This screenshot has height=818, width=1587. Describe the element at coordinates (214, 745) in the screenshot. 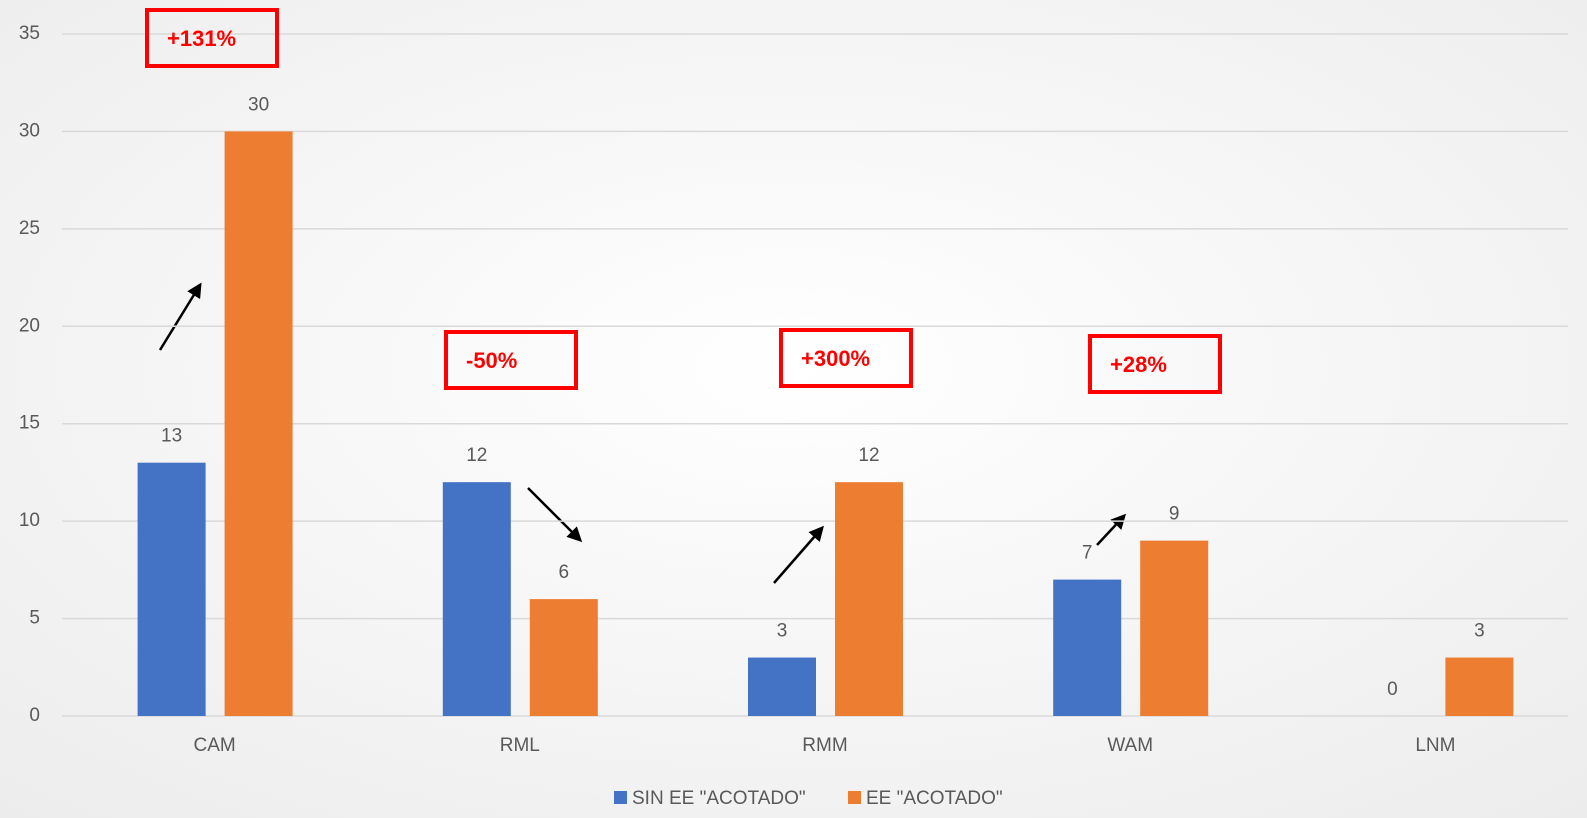

I see `x-tick-label: CAM` at that location.